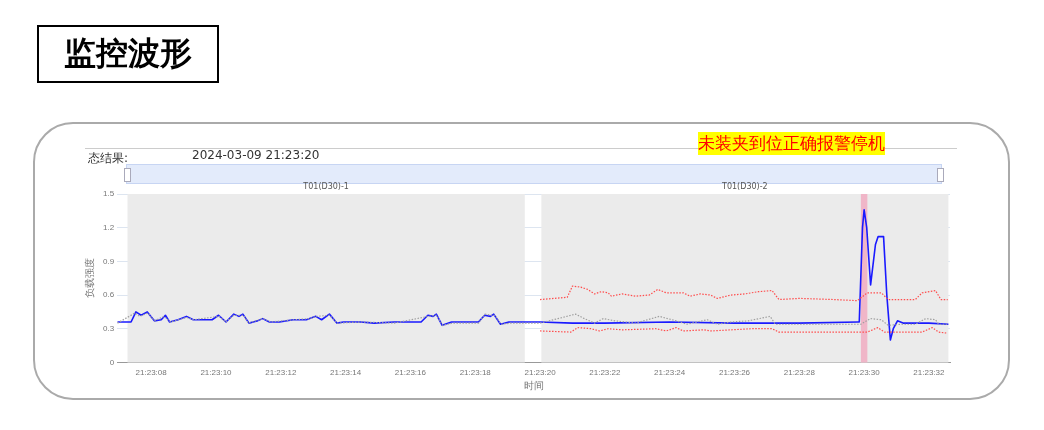  Describe the element at coordinates (475, 373) in the screenshot. I see `x-tick-label: 21:23:18` at that location.